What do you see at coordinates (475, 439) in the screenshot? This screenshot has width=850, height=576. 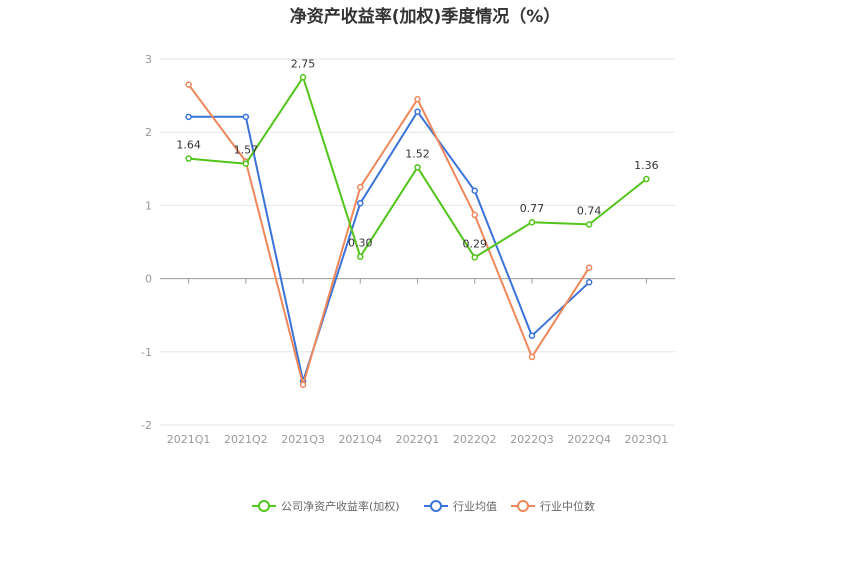 I see `x-tick-label: 2022Q2` at bounding box center [475, 439].